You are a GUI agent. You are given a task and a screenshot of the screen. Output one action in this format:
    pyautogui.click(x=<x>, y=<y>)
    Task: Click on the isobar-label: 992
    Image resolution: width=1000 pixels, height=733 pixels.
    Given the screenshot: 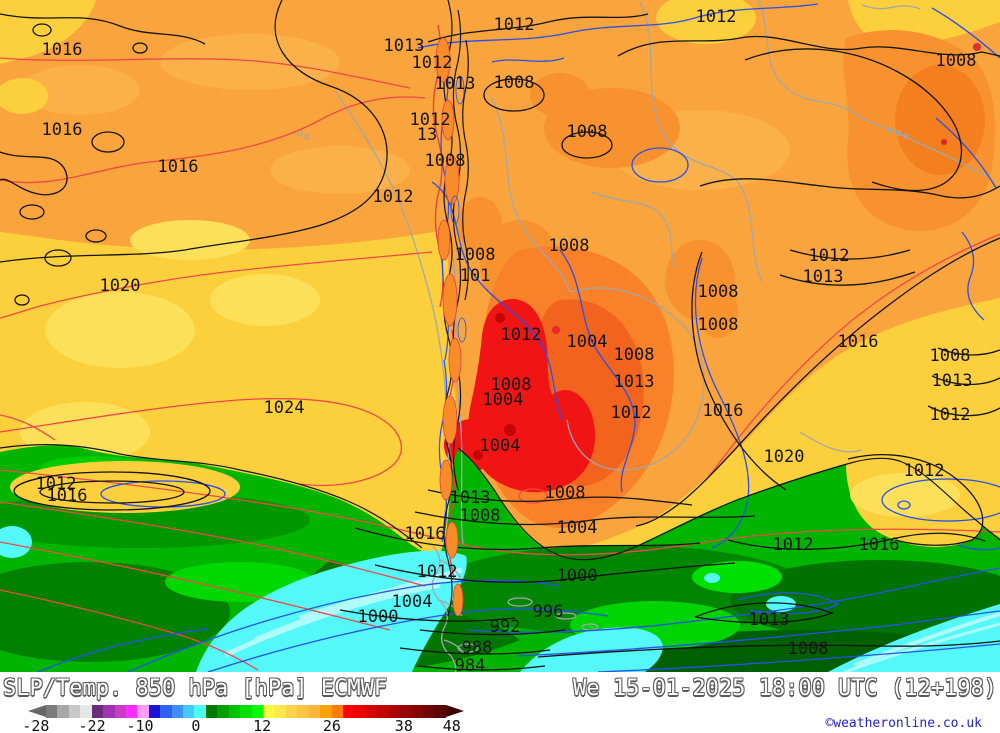 What is the action you would take?
    pyautogui.click(x=505, y=627)
    